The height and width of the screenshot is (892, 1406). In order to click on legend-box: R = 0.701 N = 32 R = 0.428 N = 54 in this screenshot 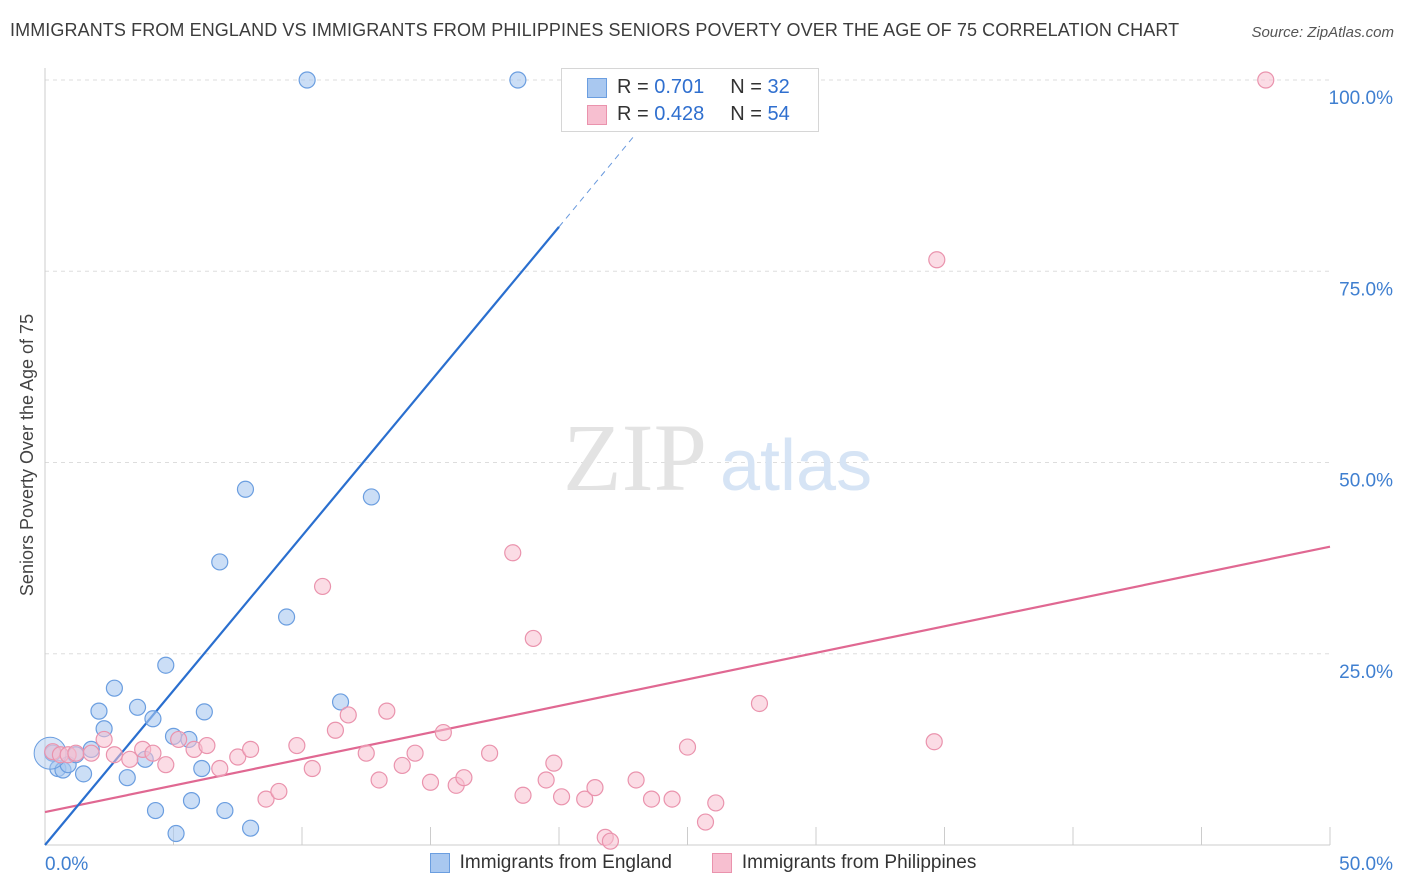, I will do `click(690, 100)`.